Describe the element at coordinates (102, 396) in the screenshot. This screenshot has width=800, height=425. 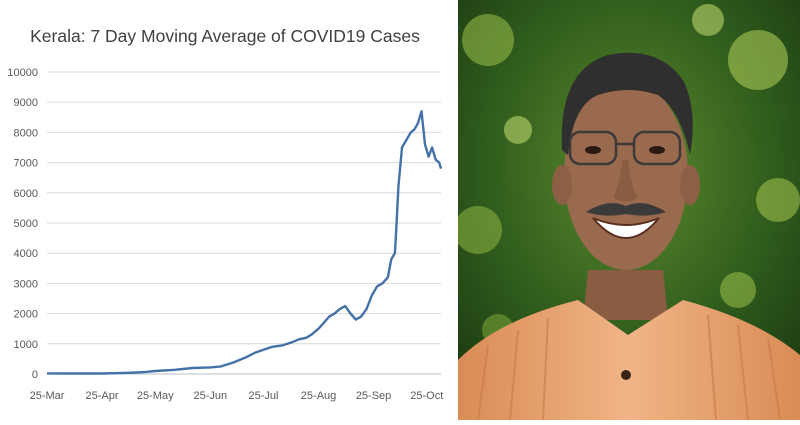
I see `x-tick-label: 25-Apr` at that location.